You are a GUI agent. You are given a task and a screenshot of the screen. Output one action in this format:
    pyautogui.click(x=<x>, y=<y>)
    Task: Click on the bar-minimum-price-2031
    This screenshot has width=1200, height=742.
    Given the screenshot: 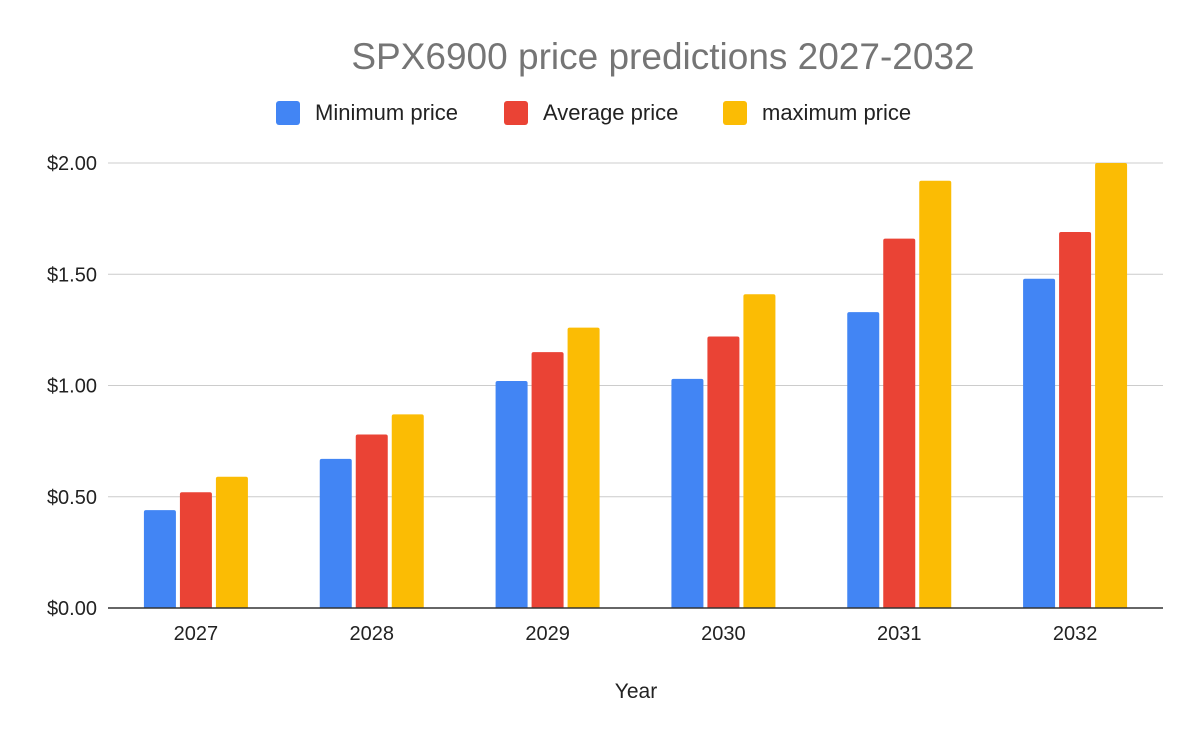 What is the action you would take?
    pyautogui.click(x=863, y=460)
    